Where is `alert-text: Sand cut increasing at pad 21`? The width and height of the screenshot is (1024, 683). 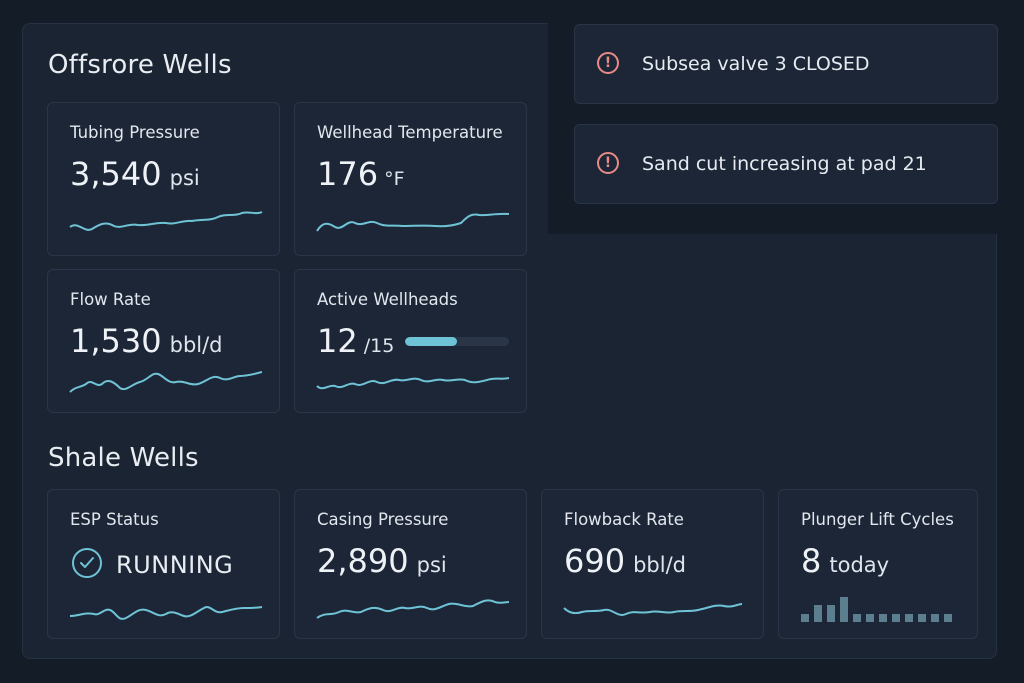
alert-text: Sand cut increasing at pad 21 is located at coordinates (784, 164).